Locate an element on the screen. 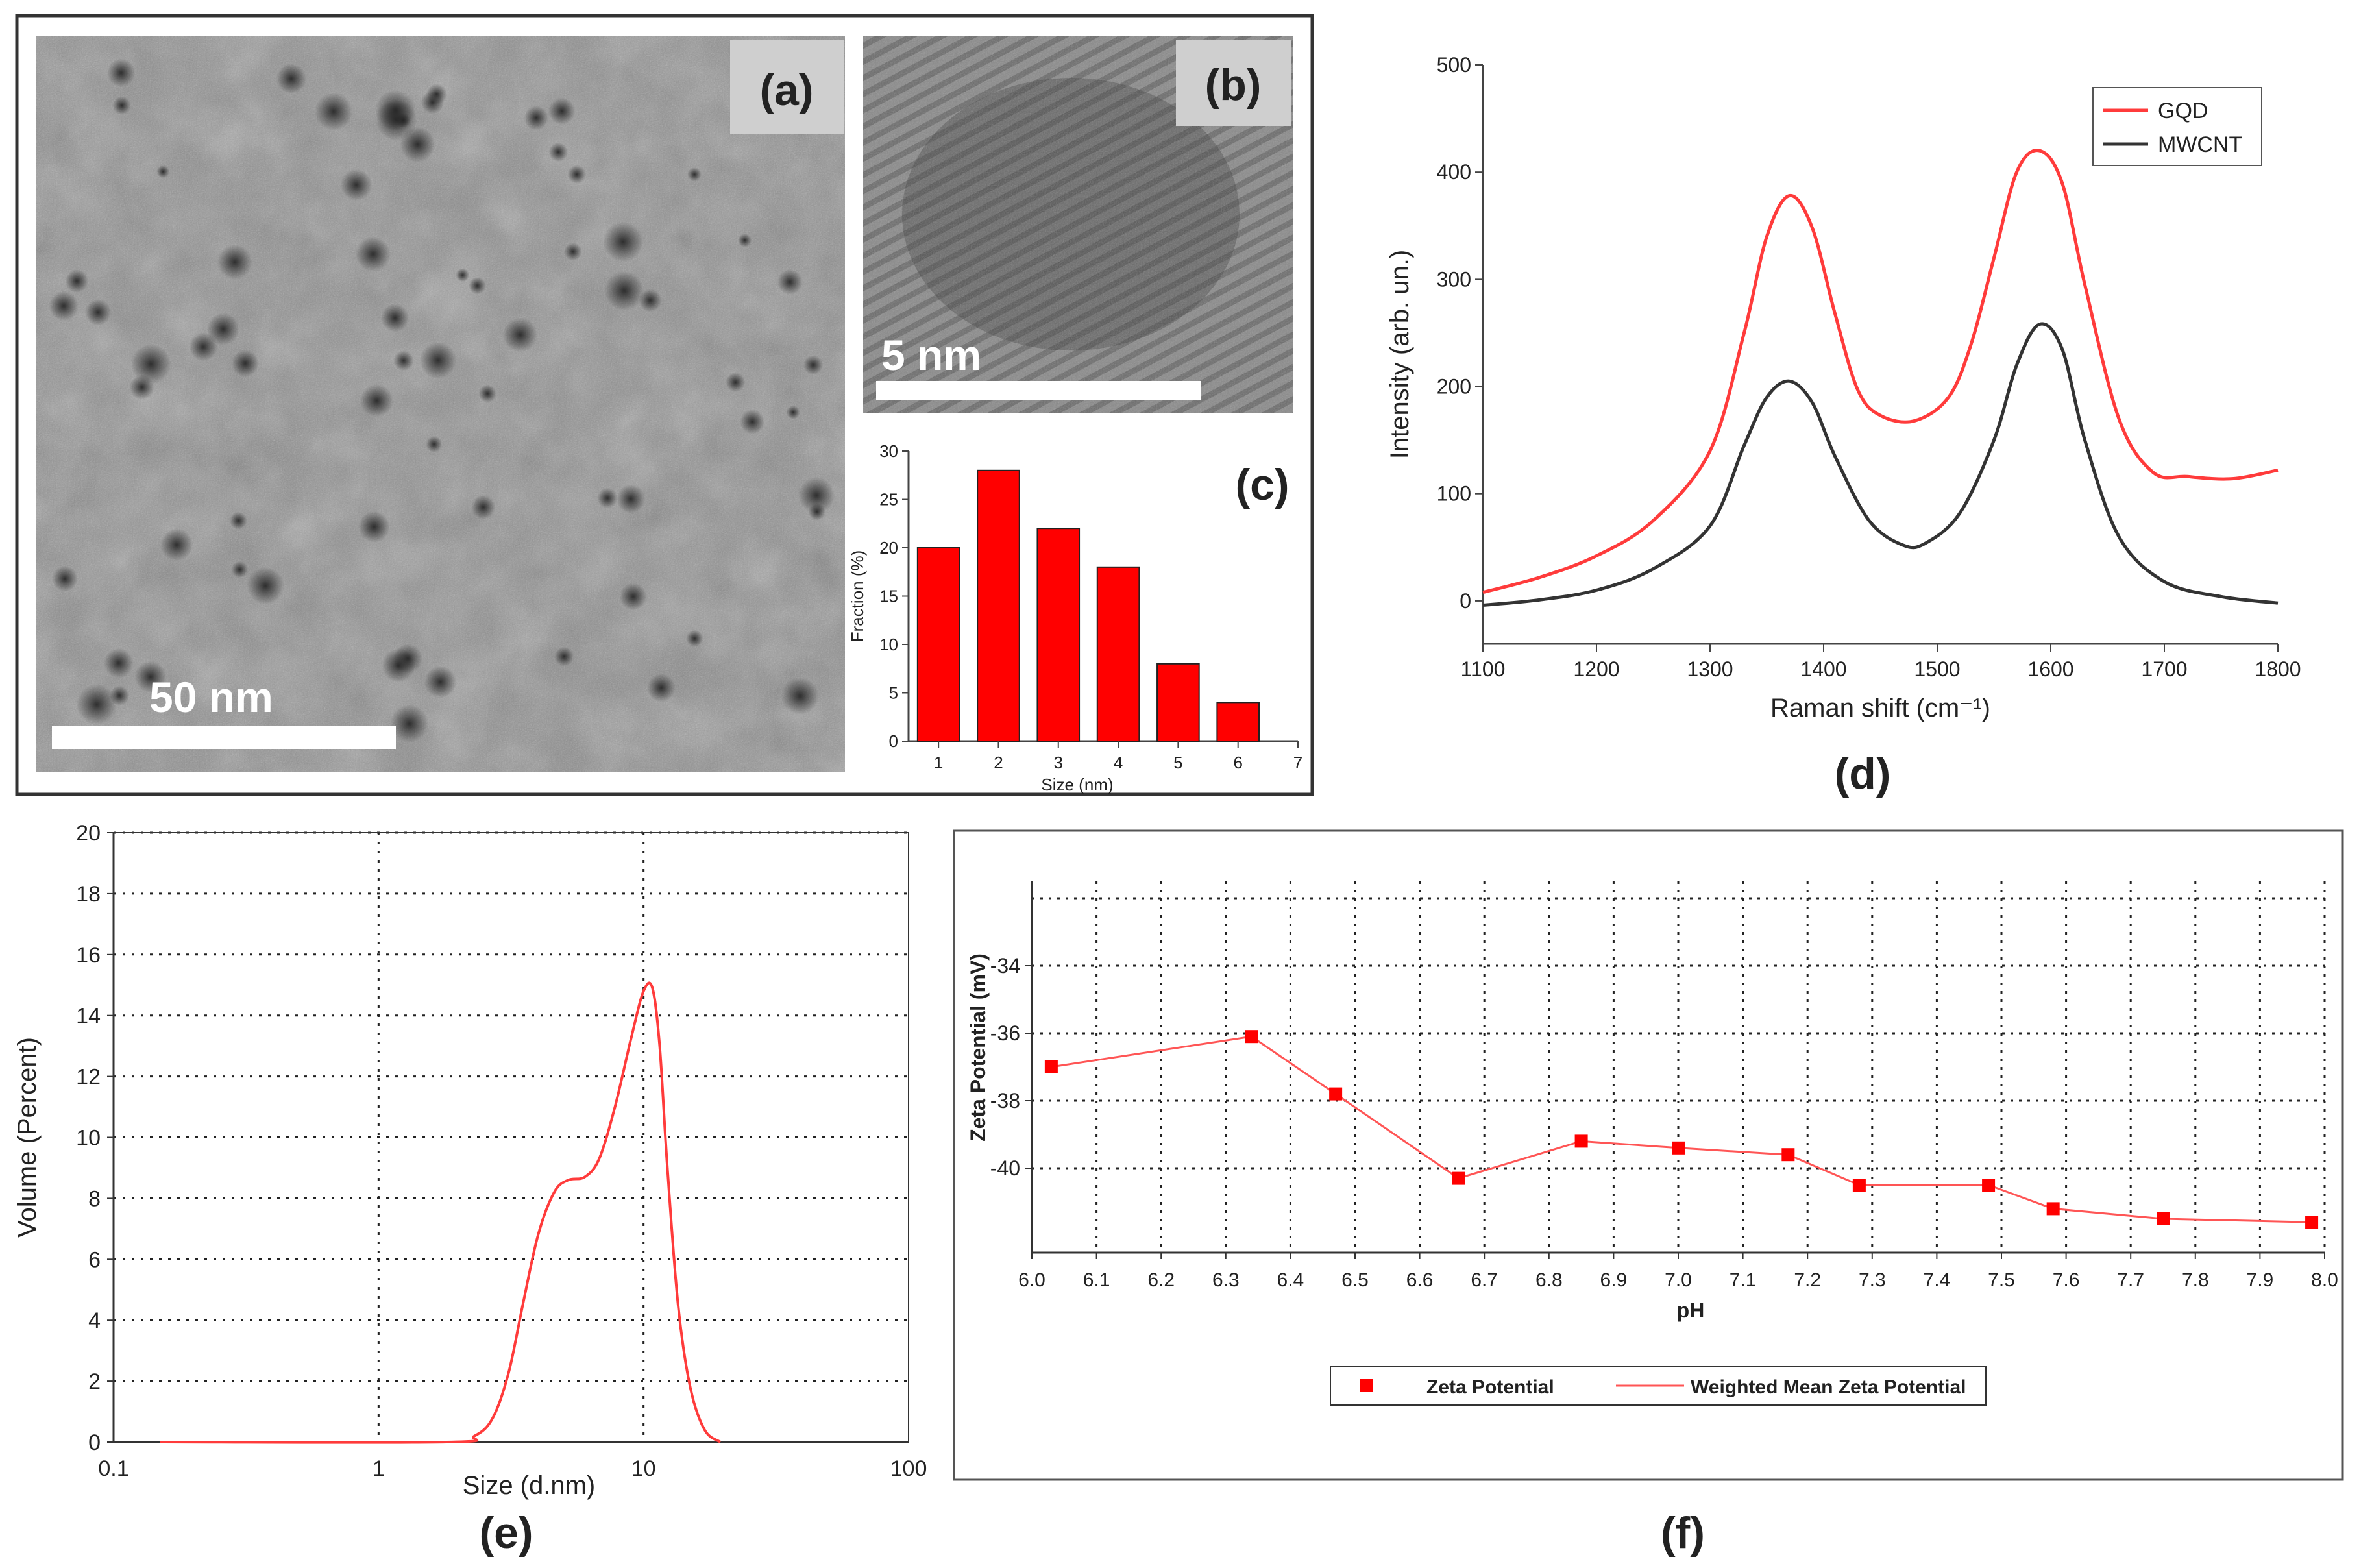 The height and width of the screenshot is (1568, 2372). x-tick-label: 1500 is located at coordinates (1937, 669).